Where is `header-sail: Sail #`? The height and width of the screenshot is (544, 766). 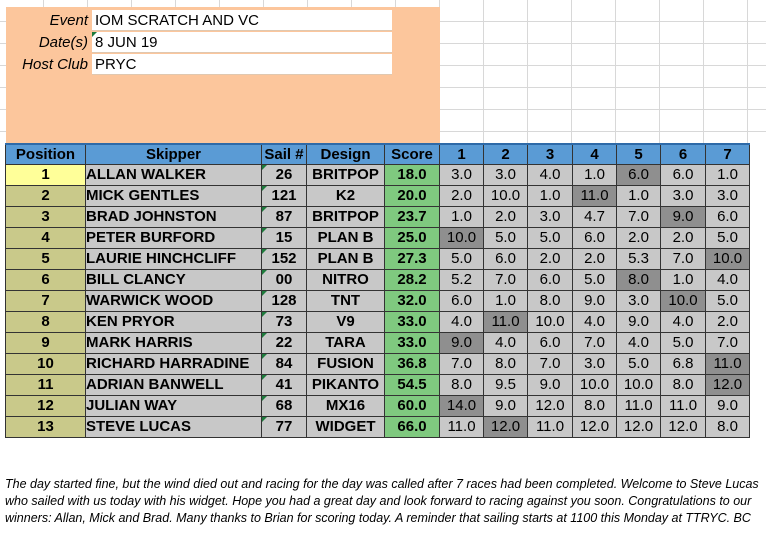
header-sail: Sail # is located at coordinates (284, 154).